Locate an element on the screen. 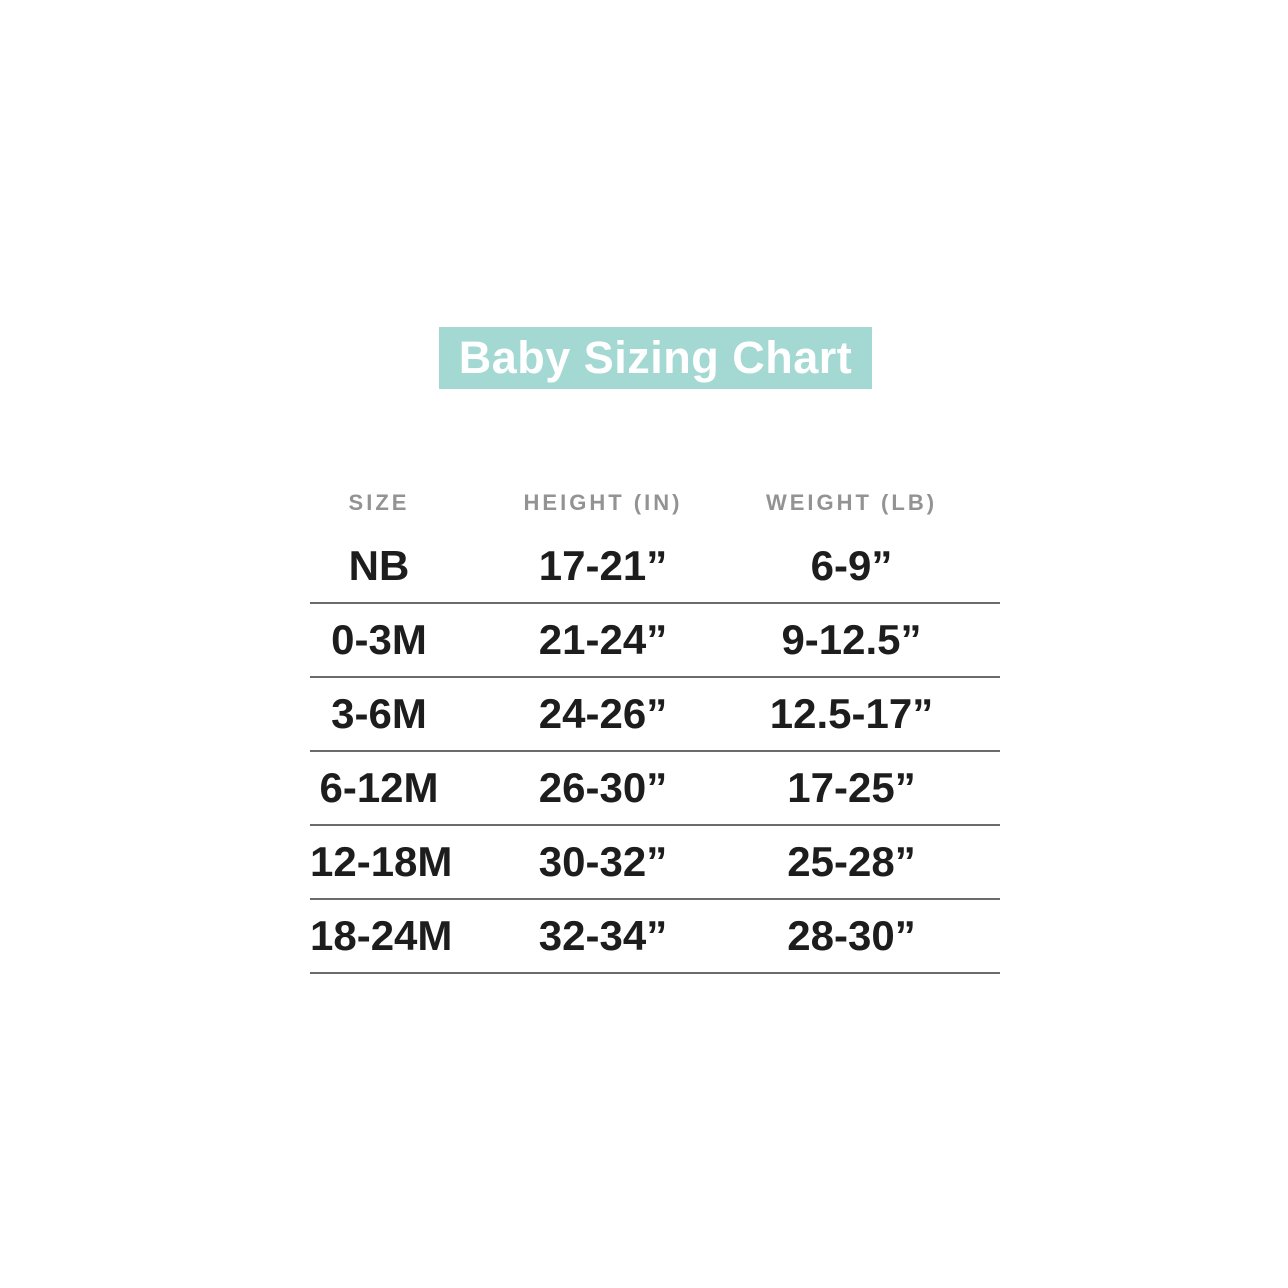  table-row: NB 17-21” 6-9” is located at coordinates (655, 567).